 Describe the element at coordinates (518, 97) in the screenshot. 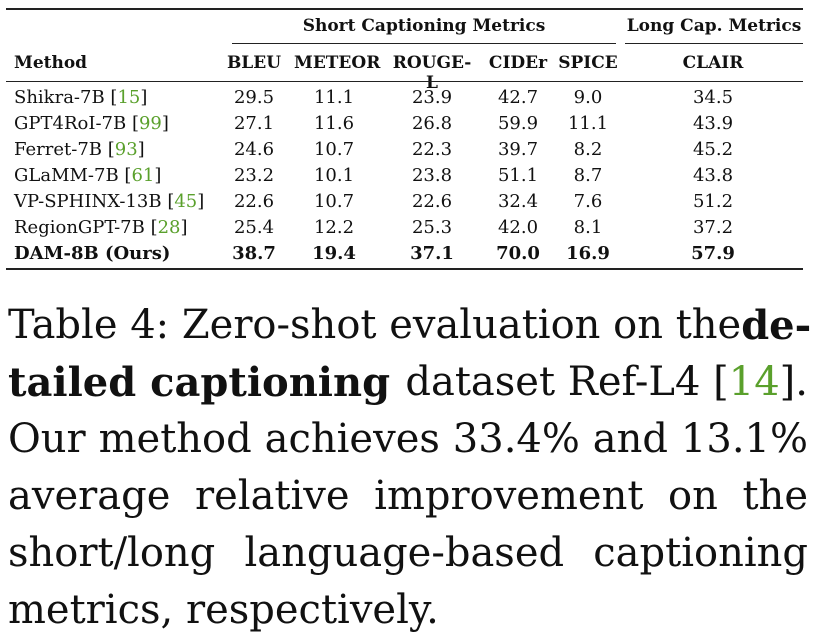

I see `table-cell: 42.7` at that location.